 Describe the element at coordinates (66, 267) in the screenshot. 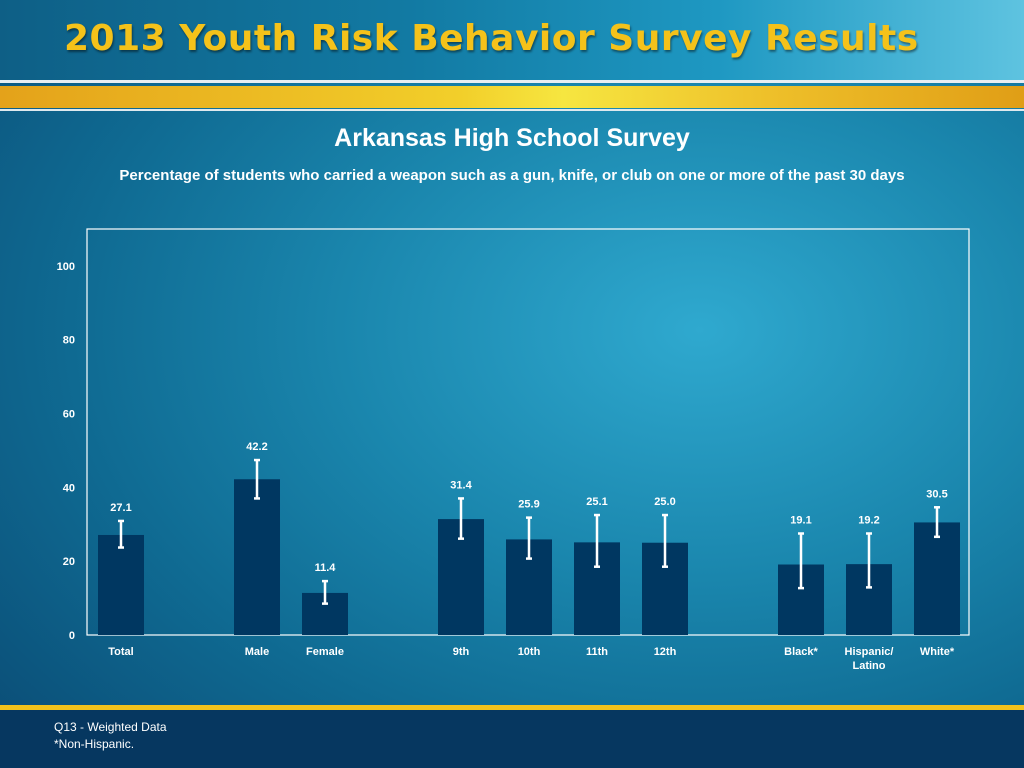

I see `y-tick-label: 100` at that location.